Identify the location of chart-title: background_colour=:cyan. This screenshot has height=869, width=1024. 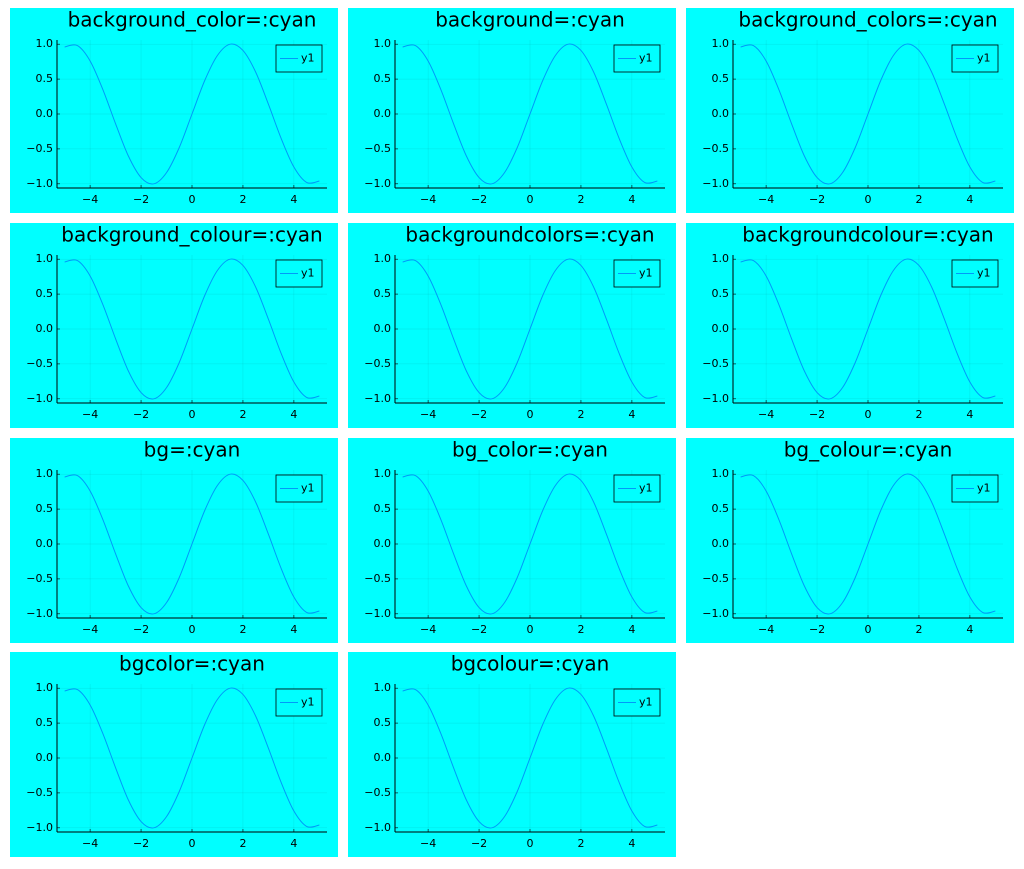
(191, 235).